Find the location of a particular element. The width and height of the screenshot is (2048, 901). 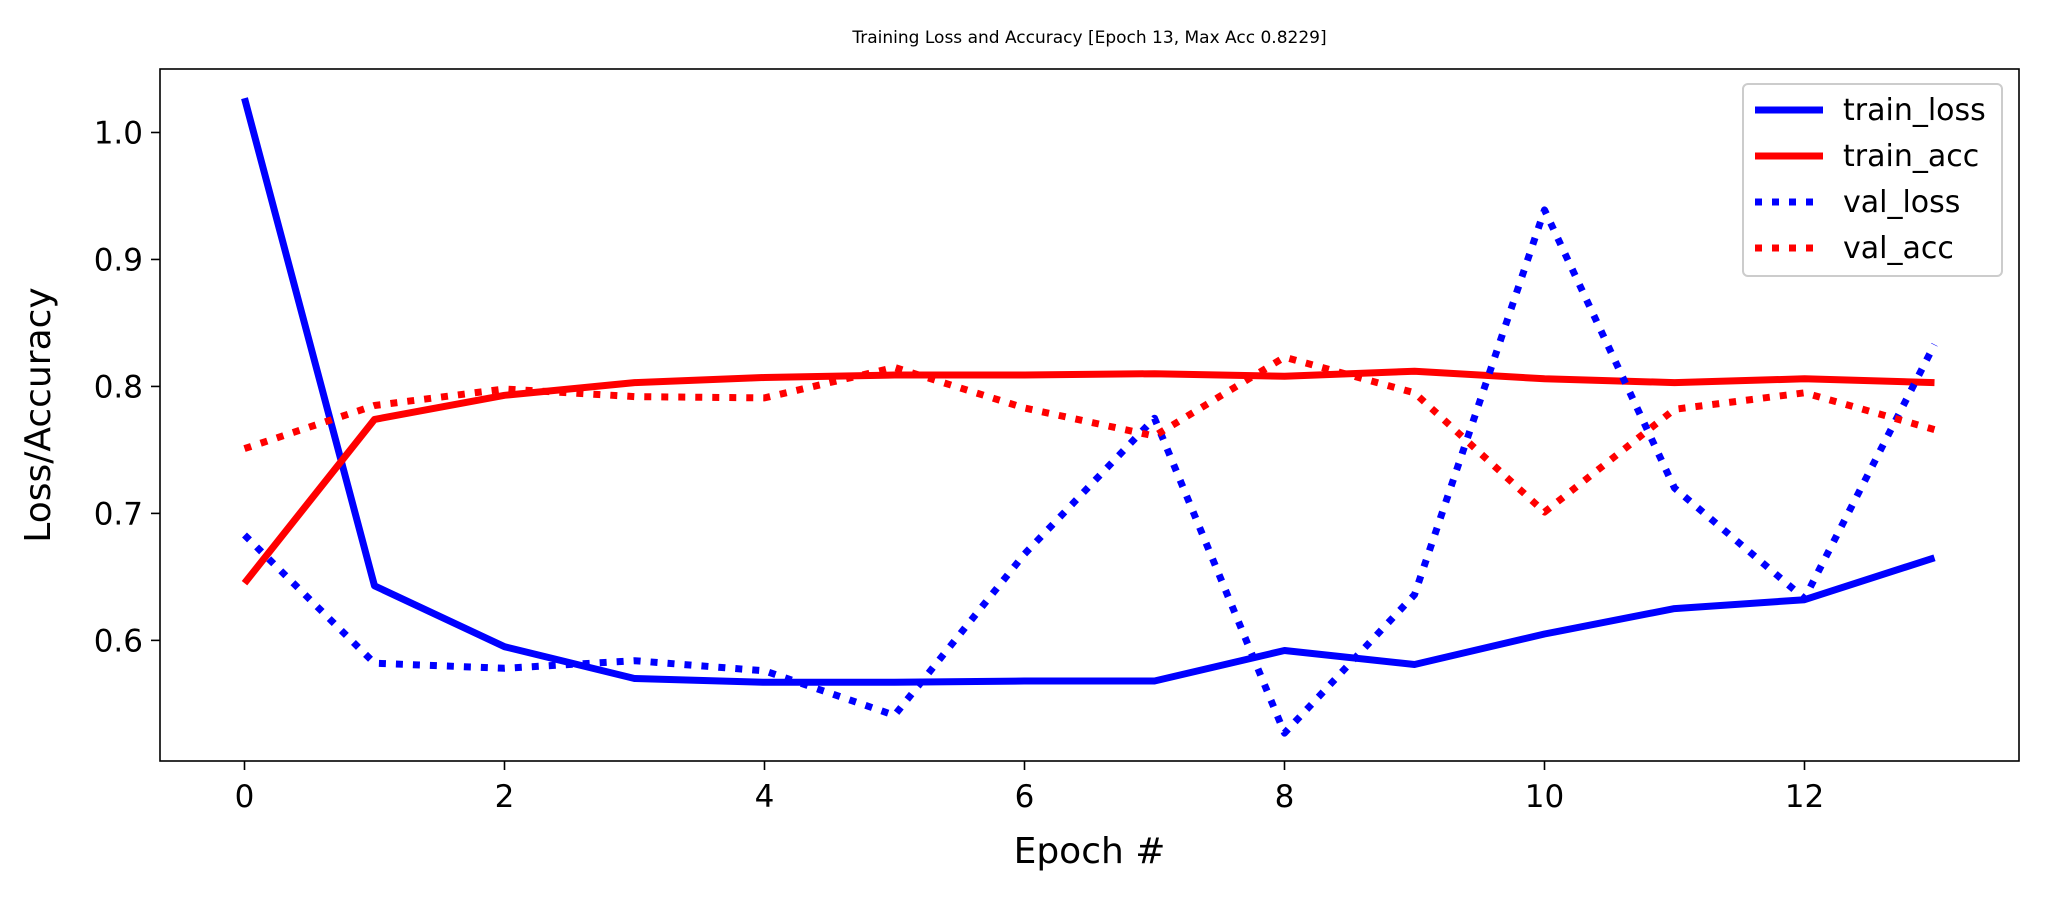

x-tick-label: 10 is located at coordinates (1544, 797).